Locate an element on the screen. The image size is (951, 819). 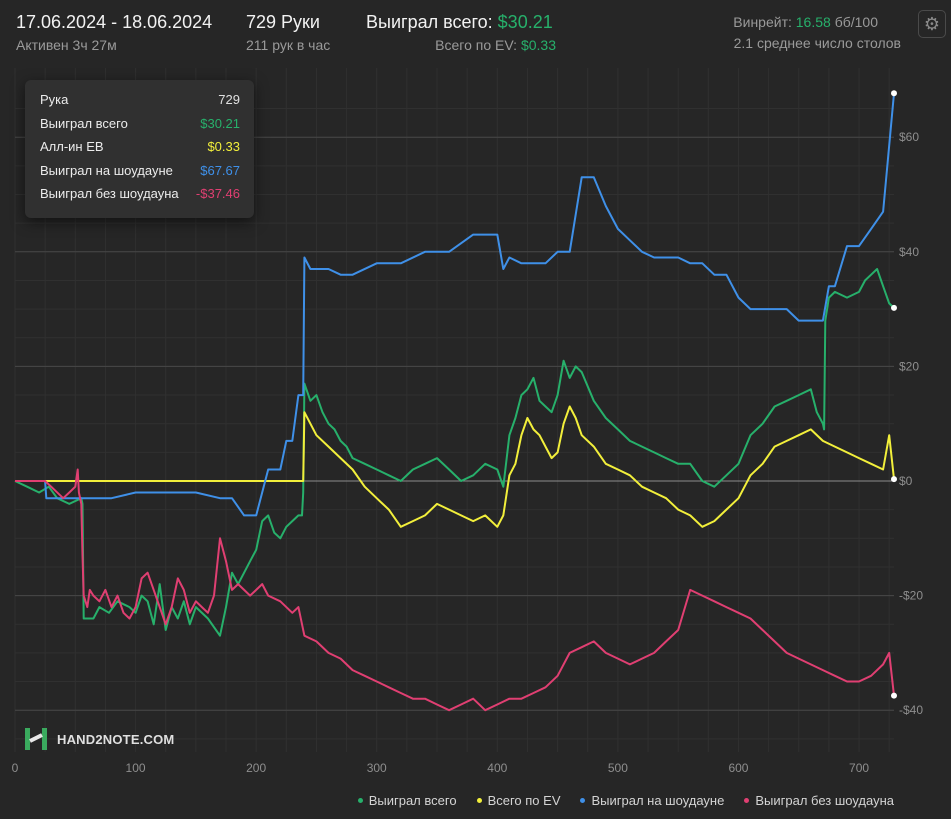
logo-text: HAND2NOTE.COM is located at coordinates (116, 739).